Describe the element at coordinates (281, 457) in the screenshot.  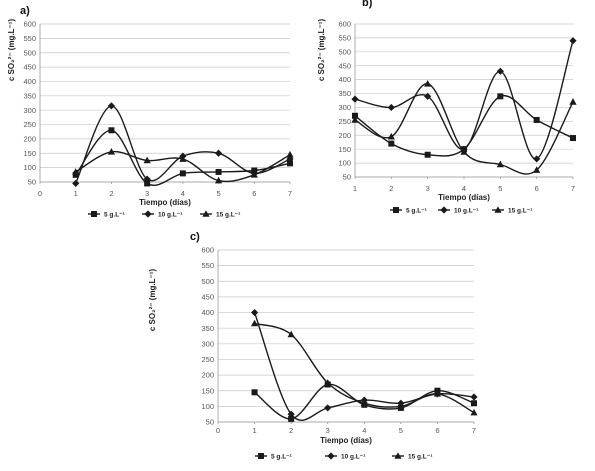
I see `legend-label: 5 g.L⁻¹` at that location.